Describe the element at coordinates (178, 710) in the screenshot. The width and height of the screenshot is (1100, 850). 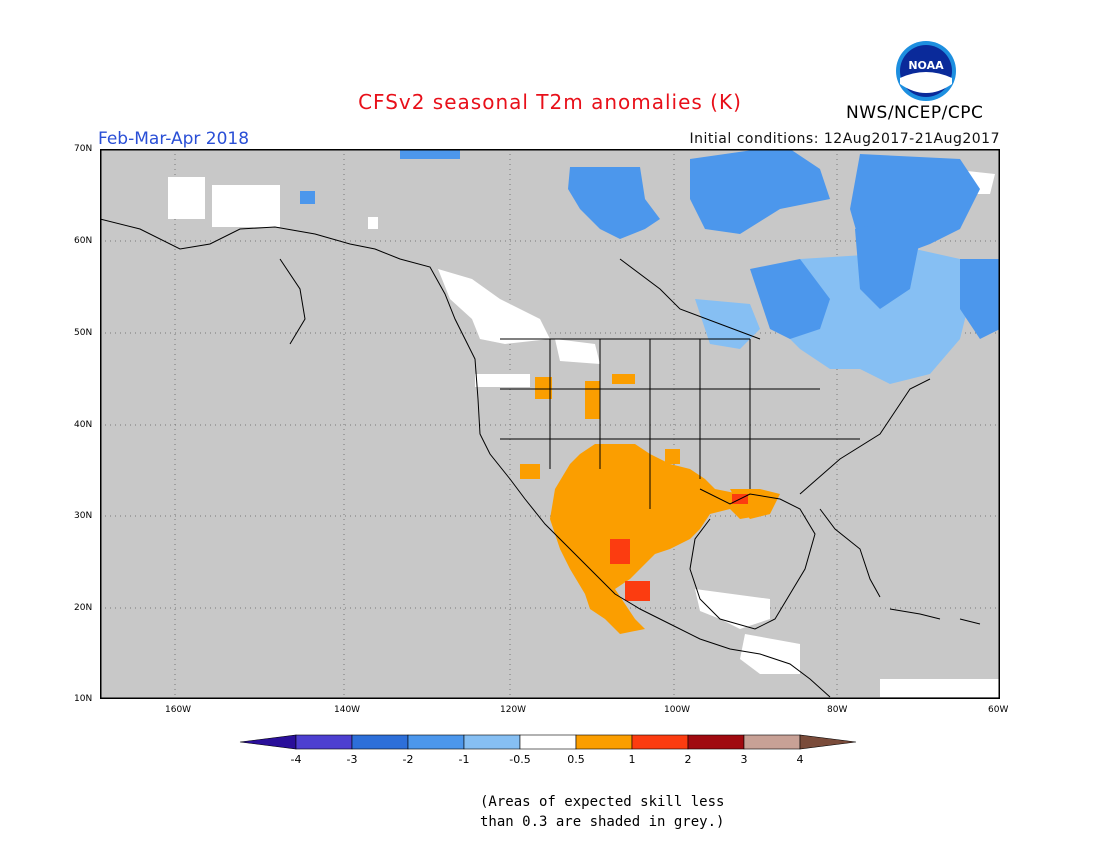
I see `lon-label: 160W` at that location.